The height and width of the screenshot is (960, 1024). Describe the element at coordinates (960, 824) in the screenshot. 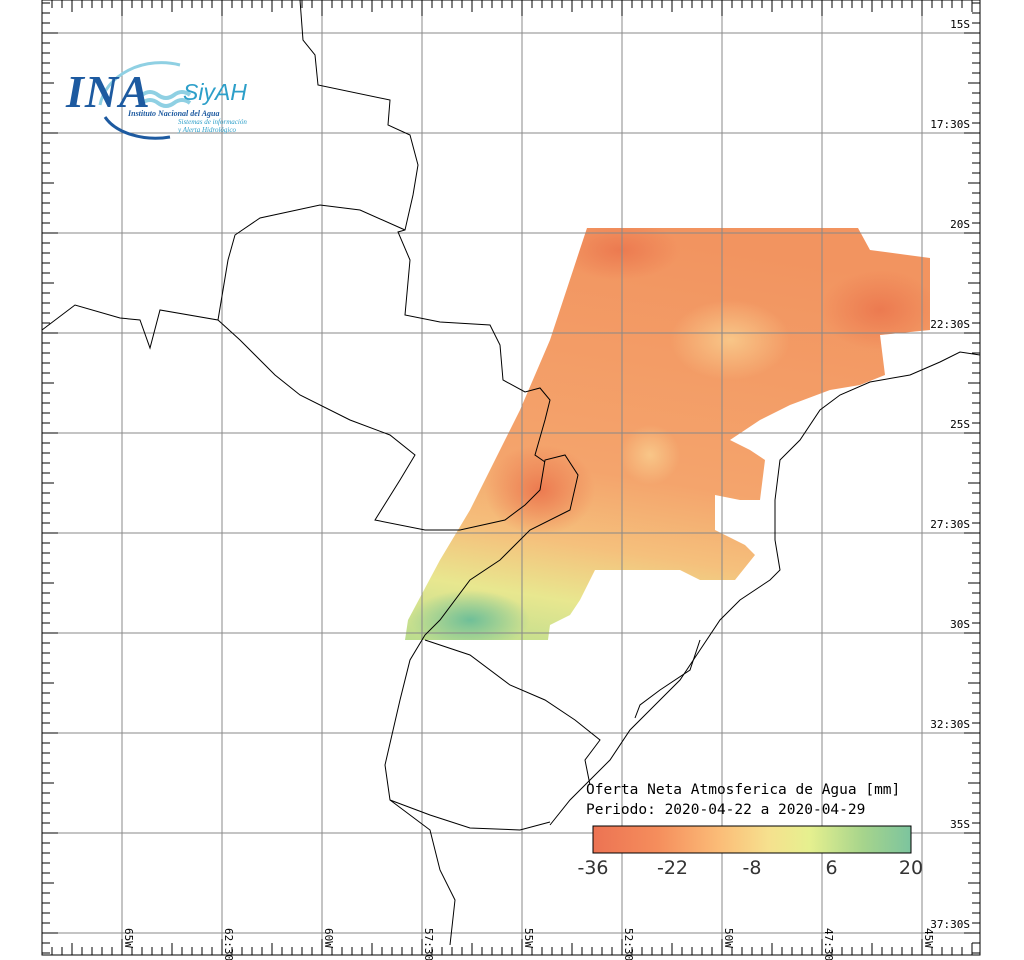

I see `lat-label: 35S` at that location.